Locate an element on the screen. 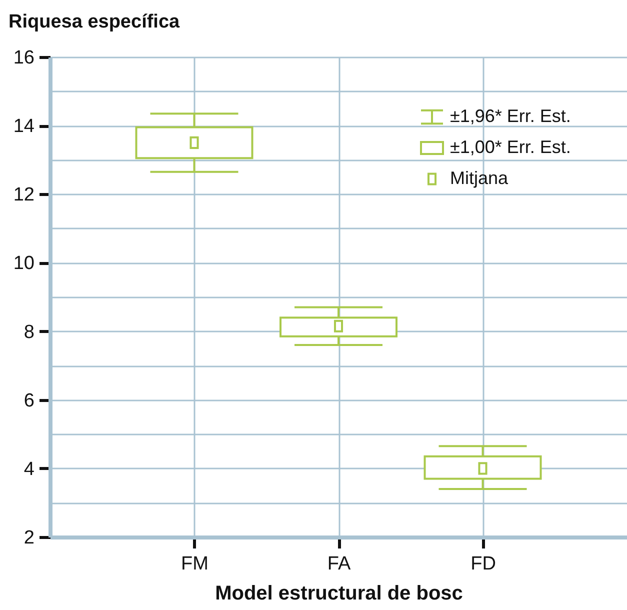 Image resolution: width=627 pixels, height=610 pixels. x-tick-label: FM is located at coordinates (194, 564).